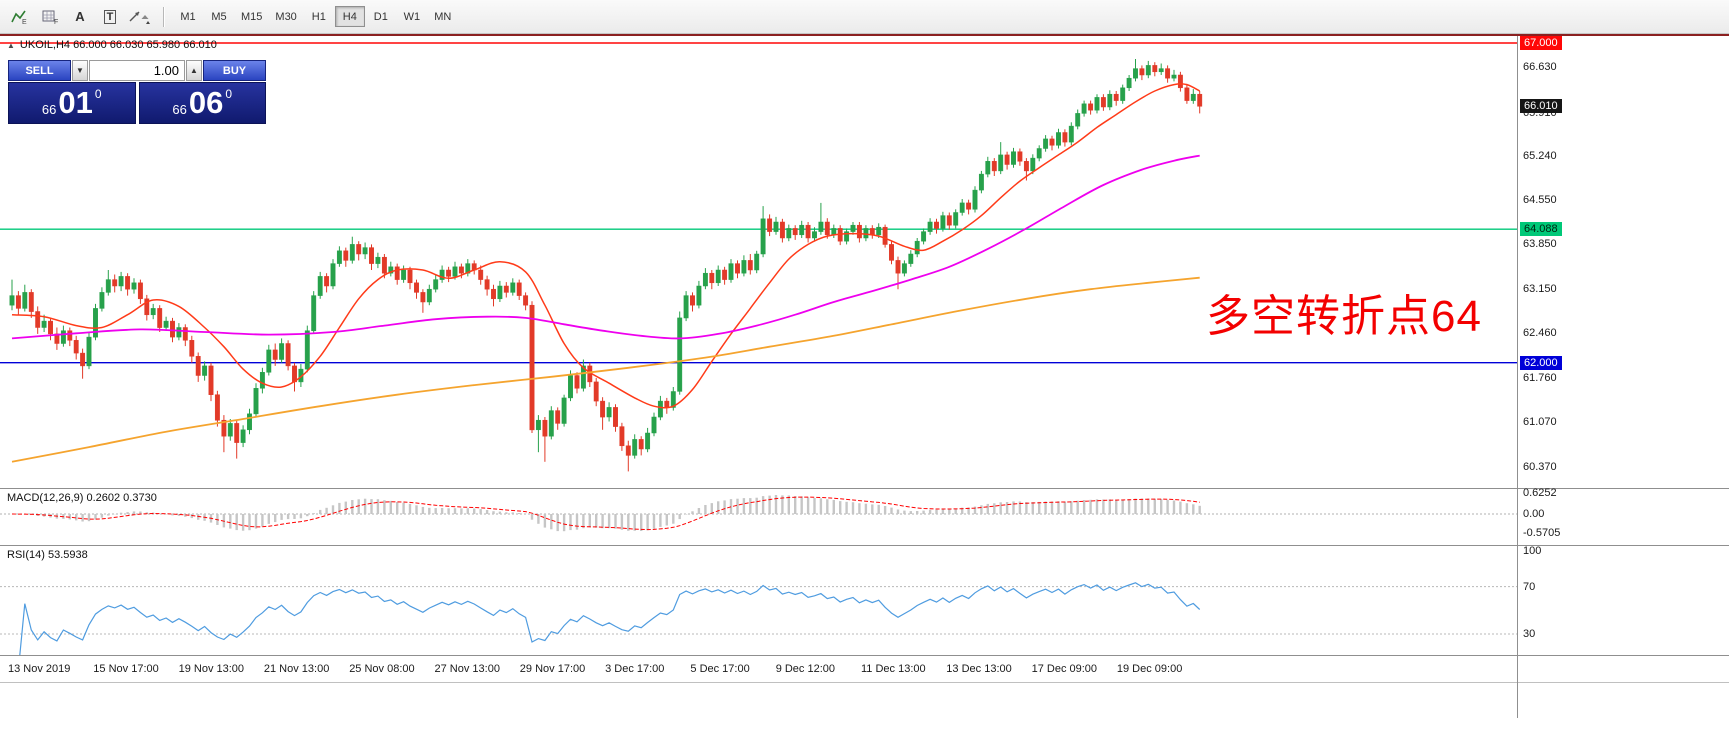  I want to click on caret-down-icon: ▼, so click(80, 70).